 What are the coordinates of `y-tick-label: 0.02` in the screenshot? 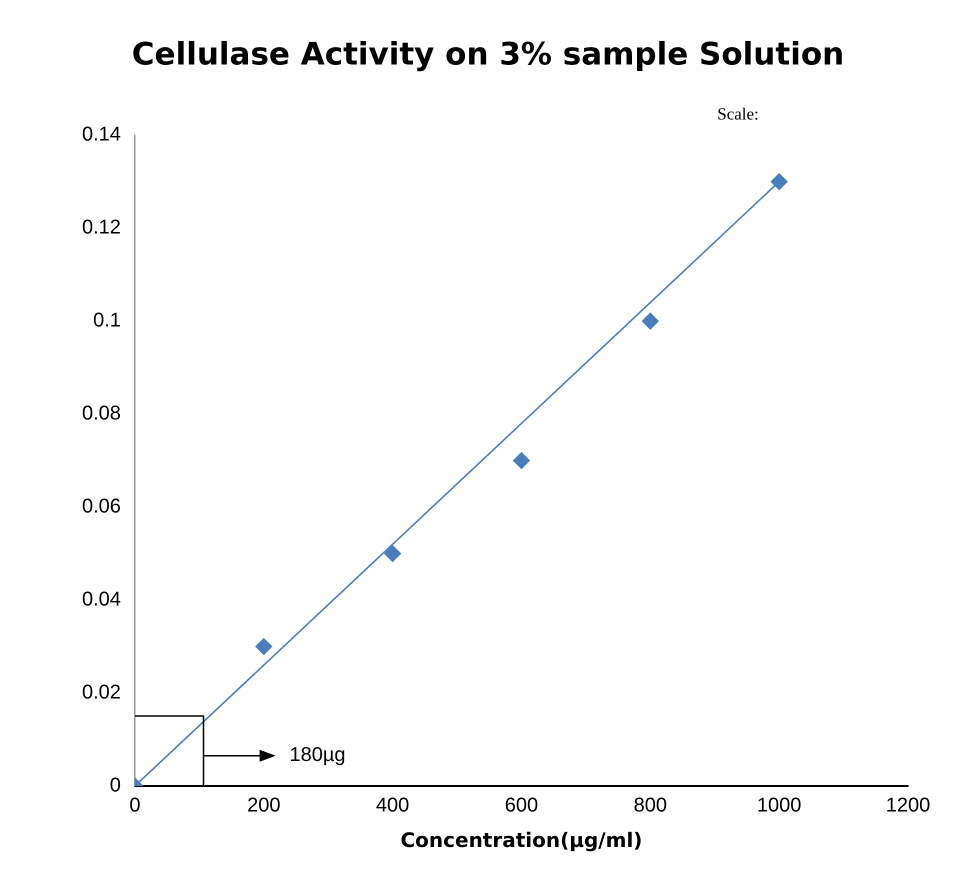 It's located at (101, 693).